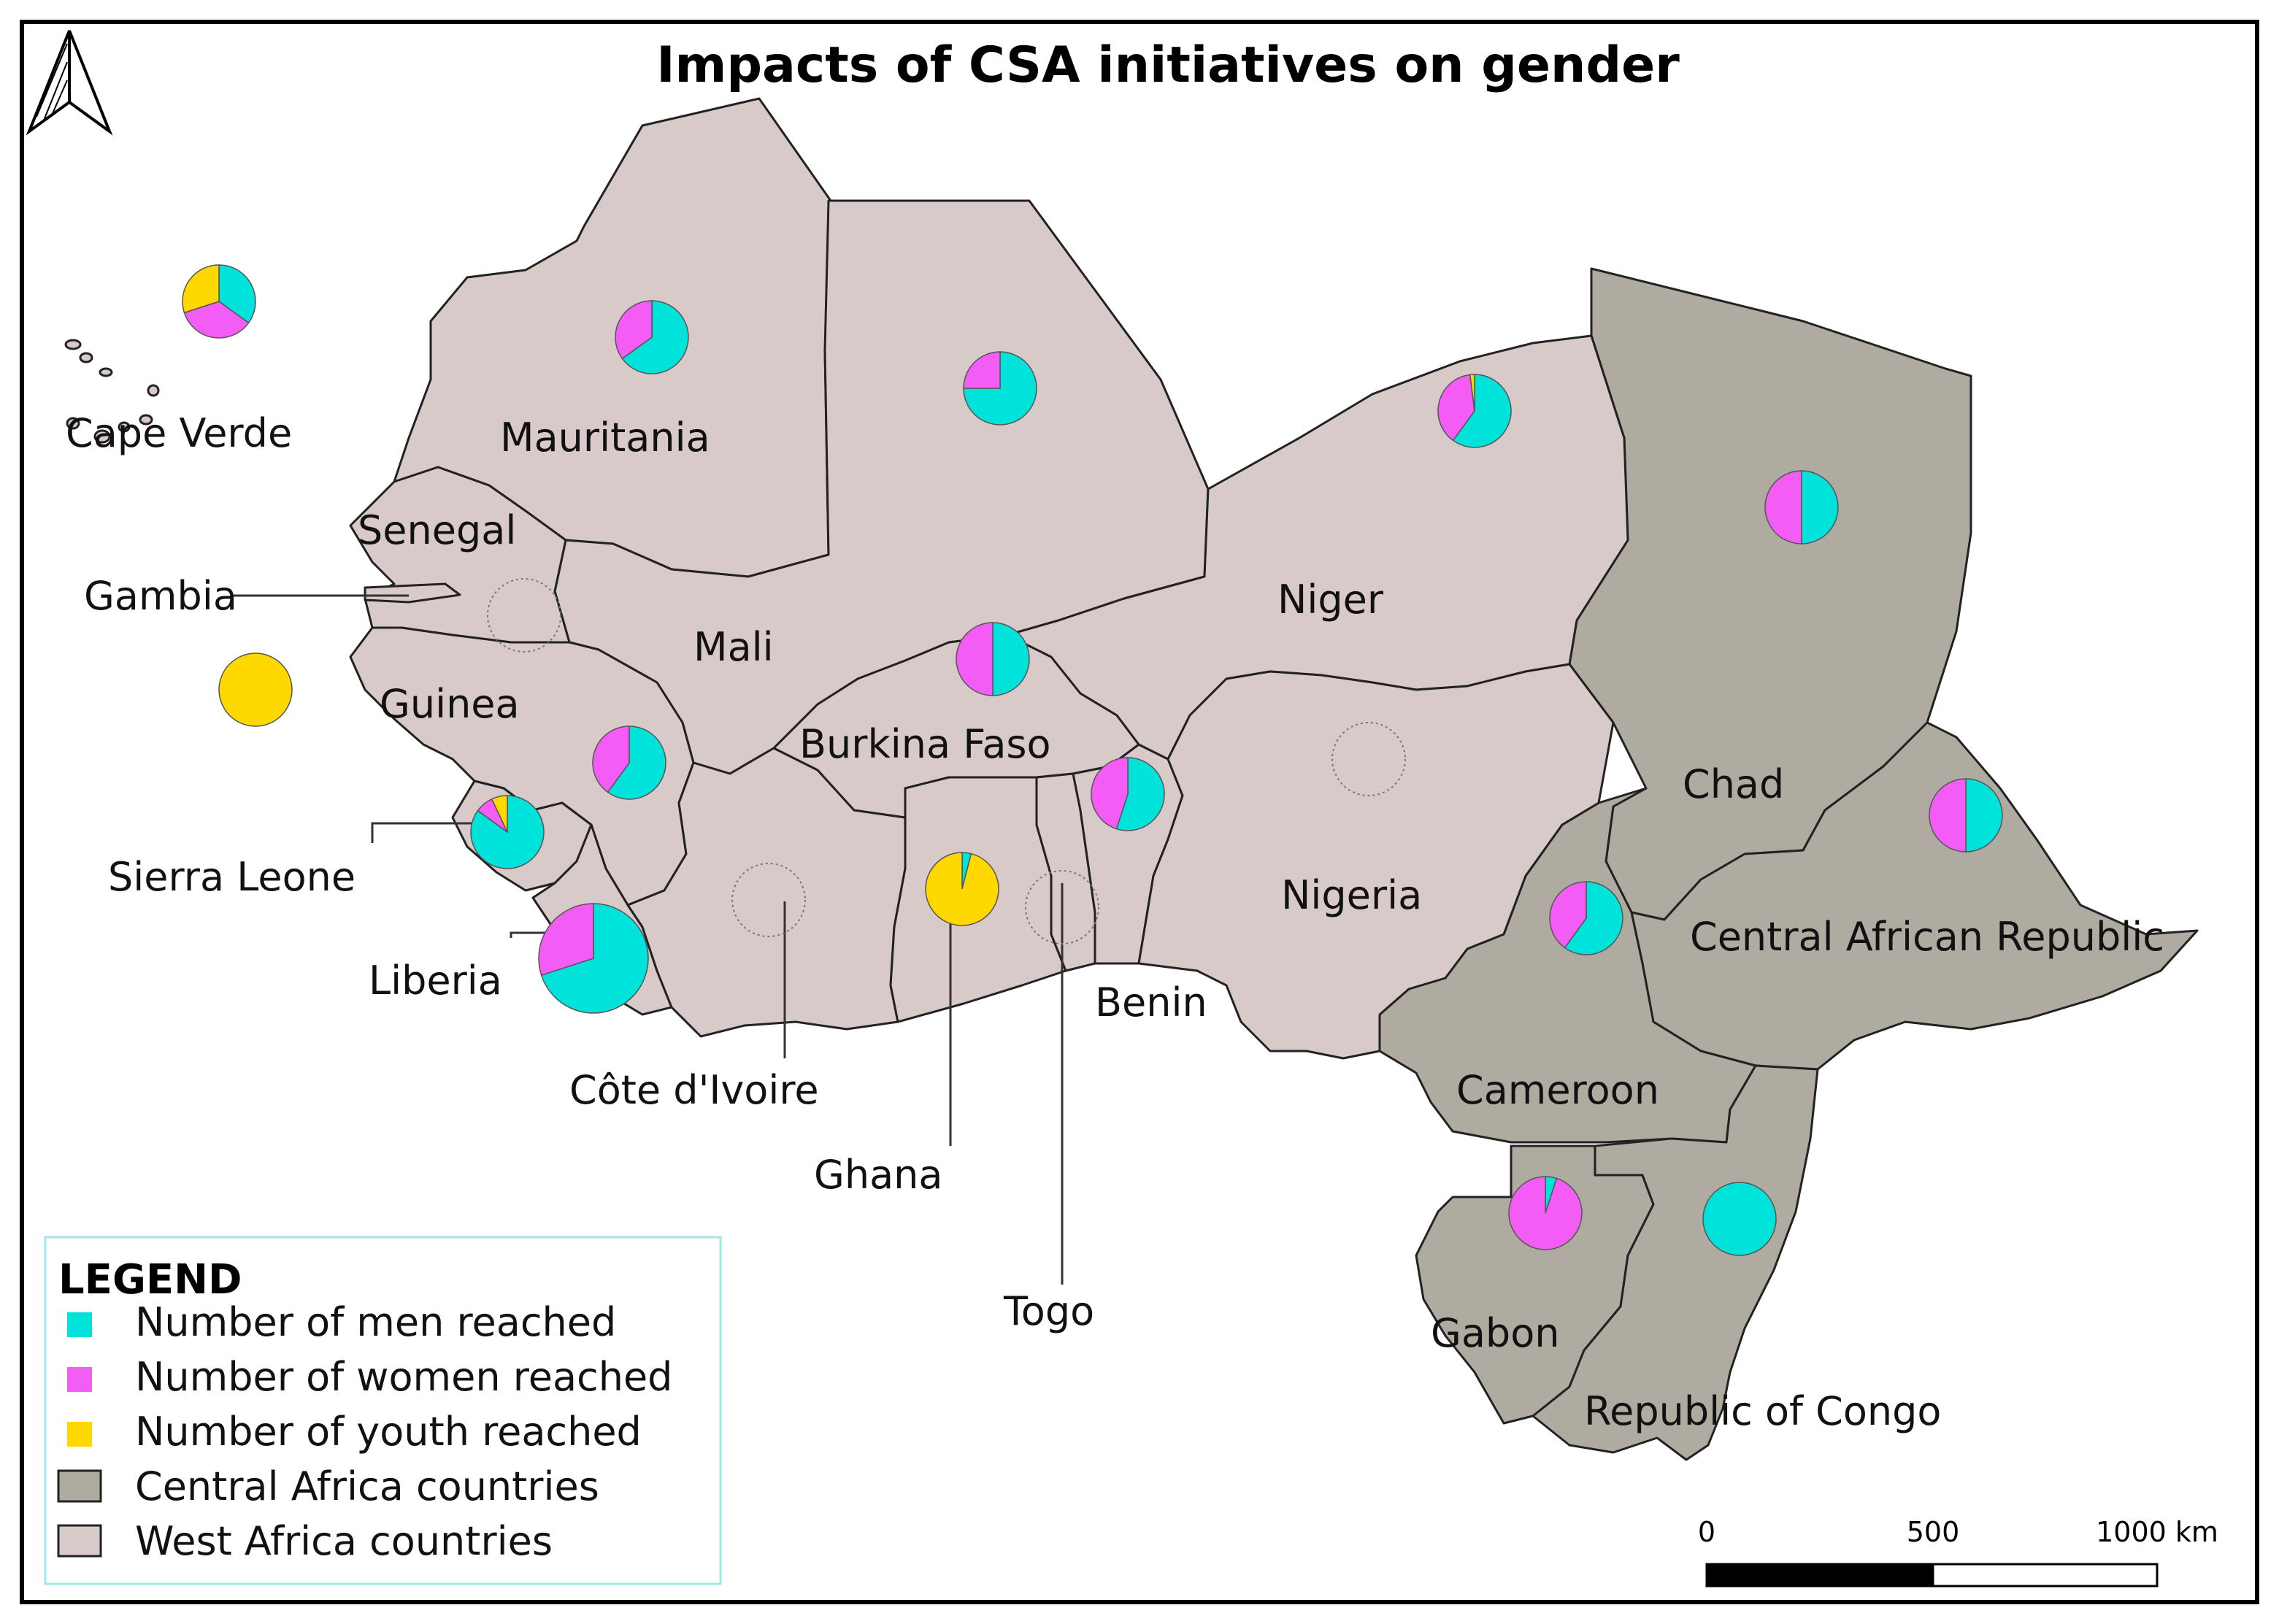 The image size is (2279, 1624). I want to click on label-chad: Chad, so click(1733, 784).